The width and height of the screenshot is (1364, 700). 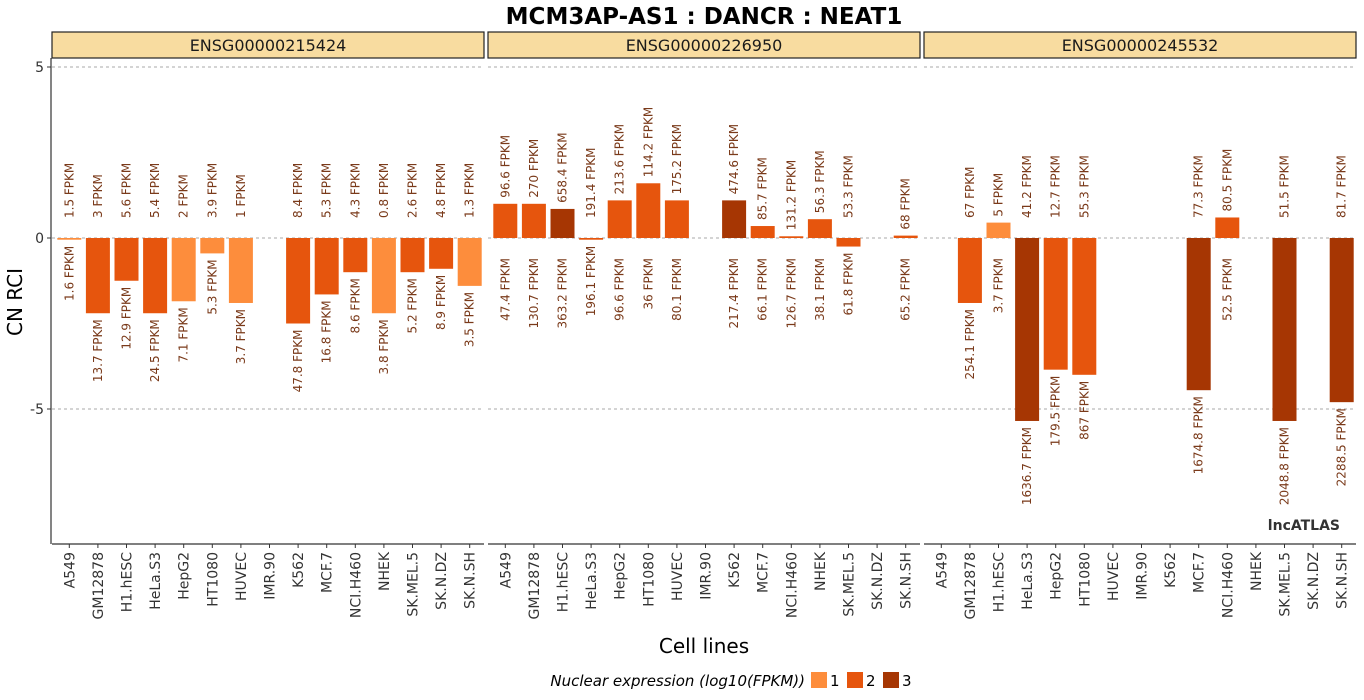 I want to click on panel-strip-label: ENSG00000226950, so click(x=704, y=45).